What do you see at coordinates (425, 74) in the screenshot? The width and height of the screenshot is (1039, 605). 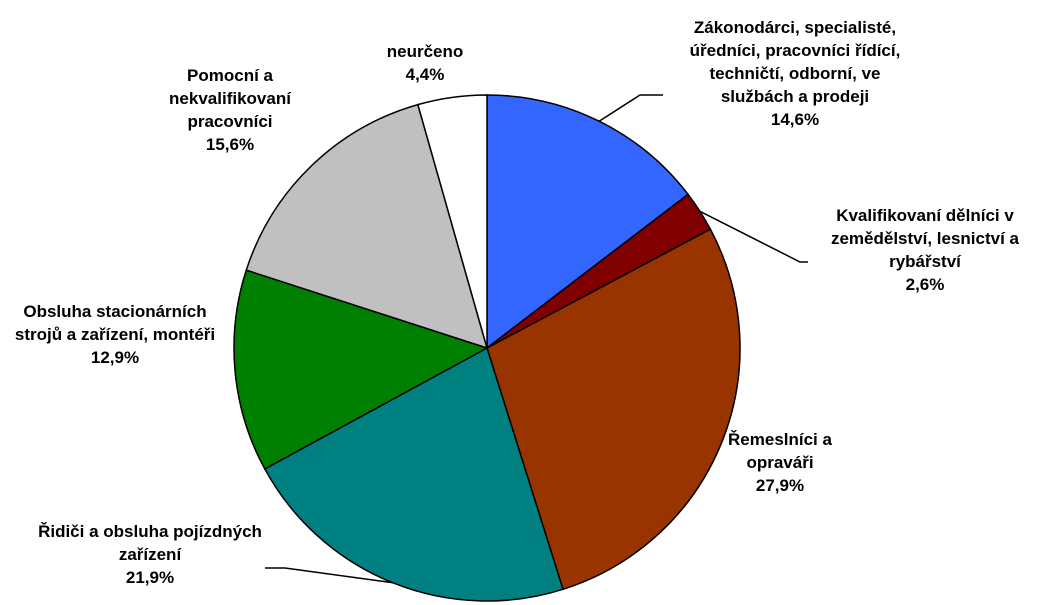 I see `value-label: 4,4%` at bounding box center [425, 74].